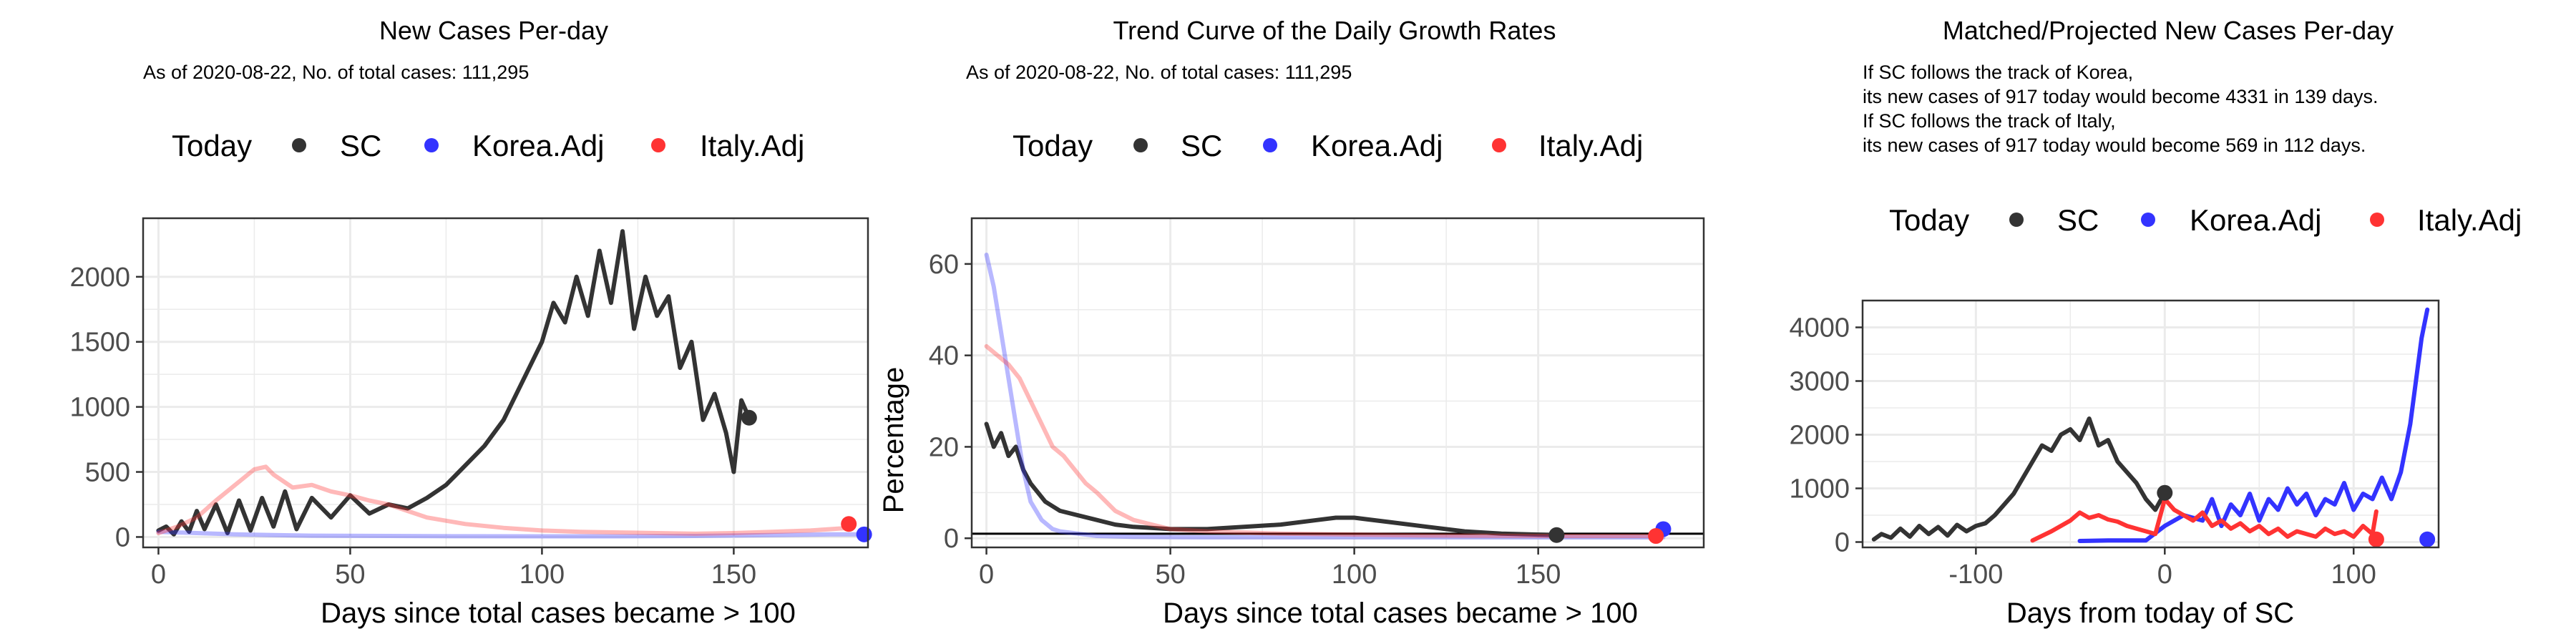  What do you see at coordinates (1334, 30) in the screenshot?
I see `panel-title: Trend Curve of the Daily Growth Rates` at bounding box center [1334, 30].